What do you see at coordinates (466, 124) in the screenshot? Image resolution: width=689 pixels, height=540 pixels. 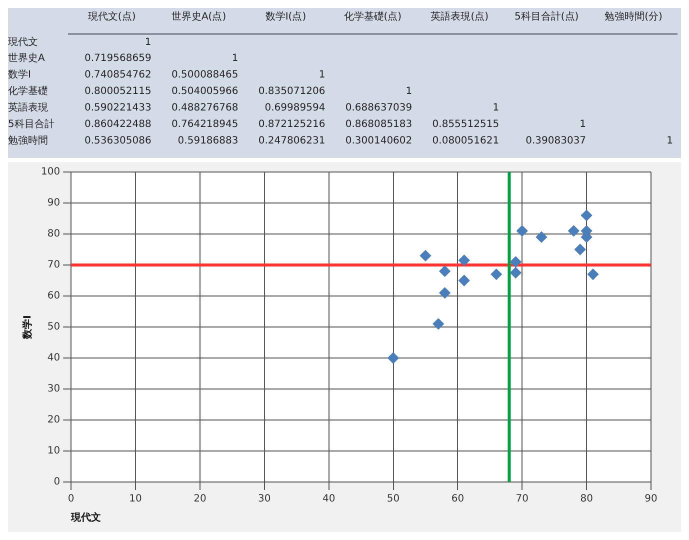 I see `data-label: 0.855512515` at bounding box center [466, 124].